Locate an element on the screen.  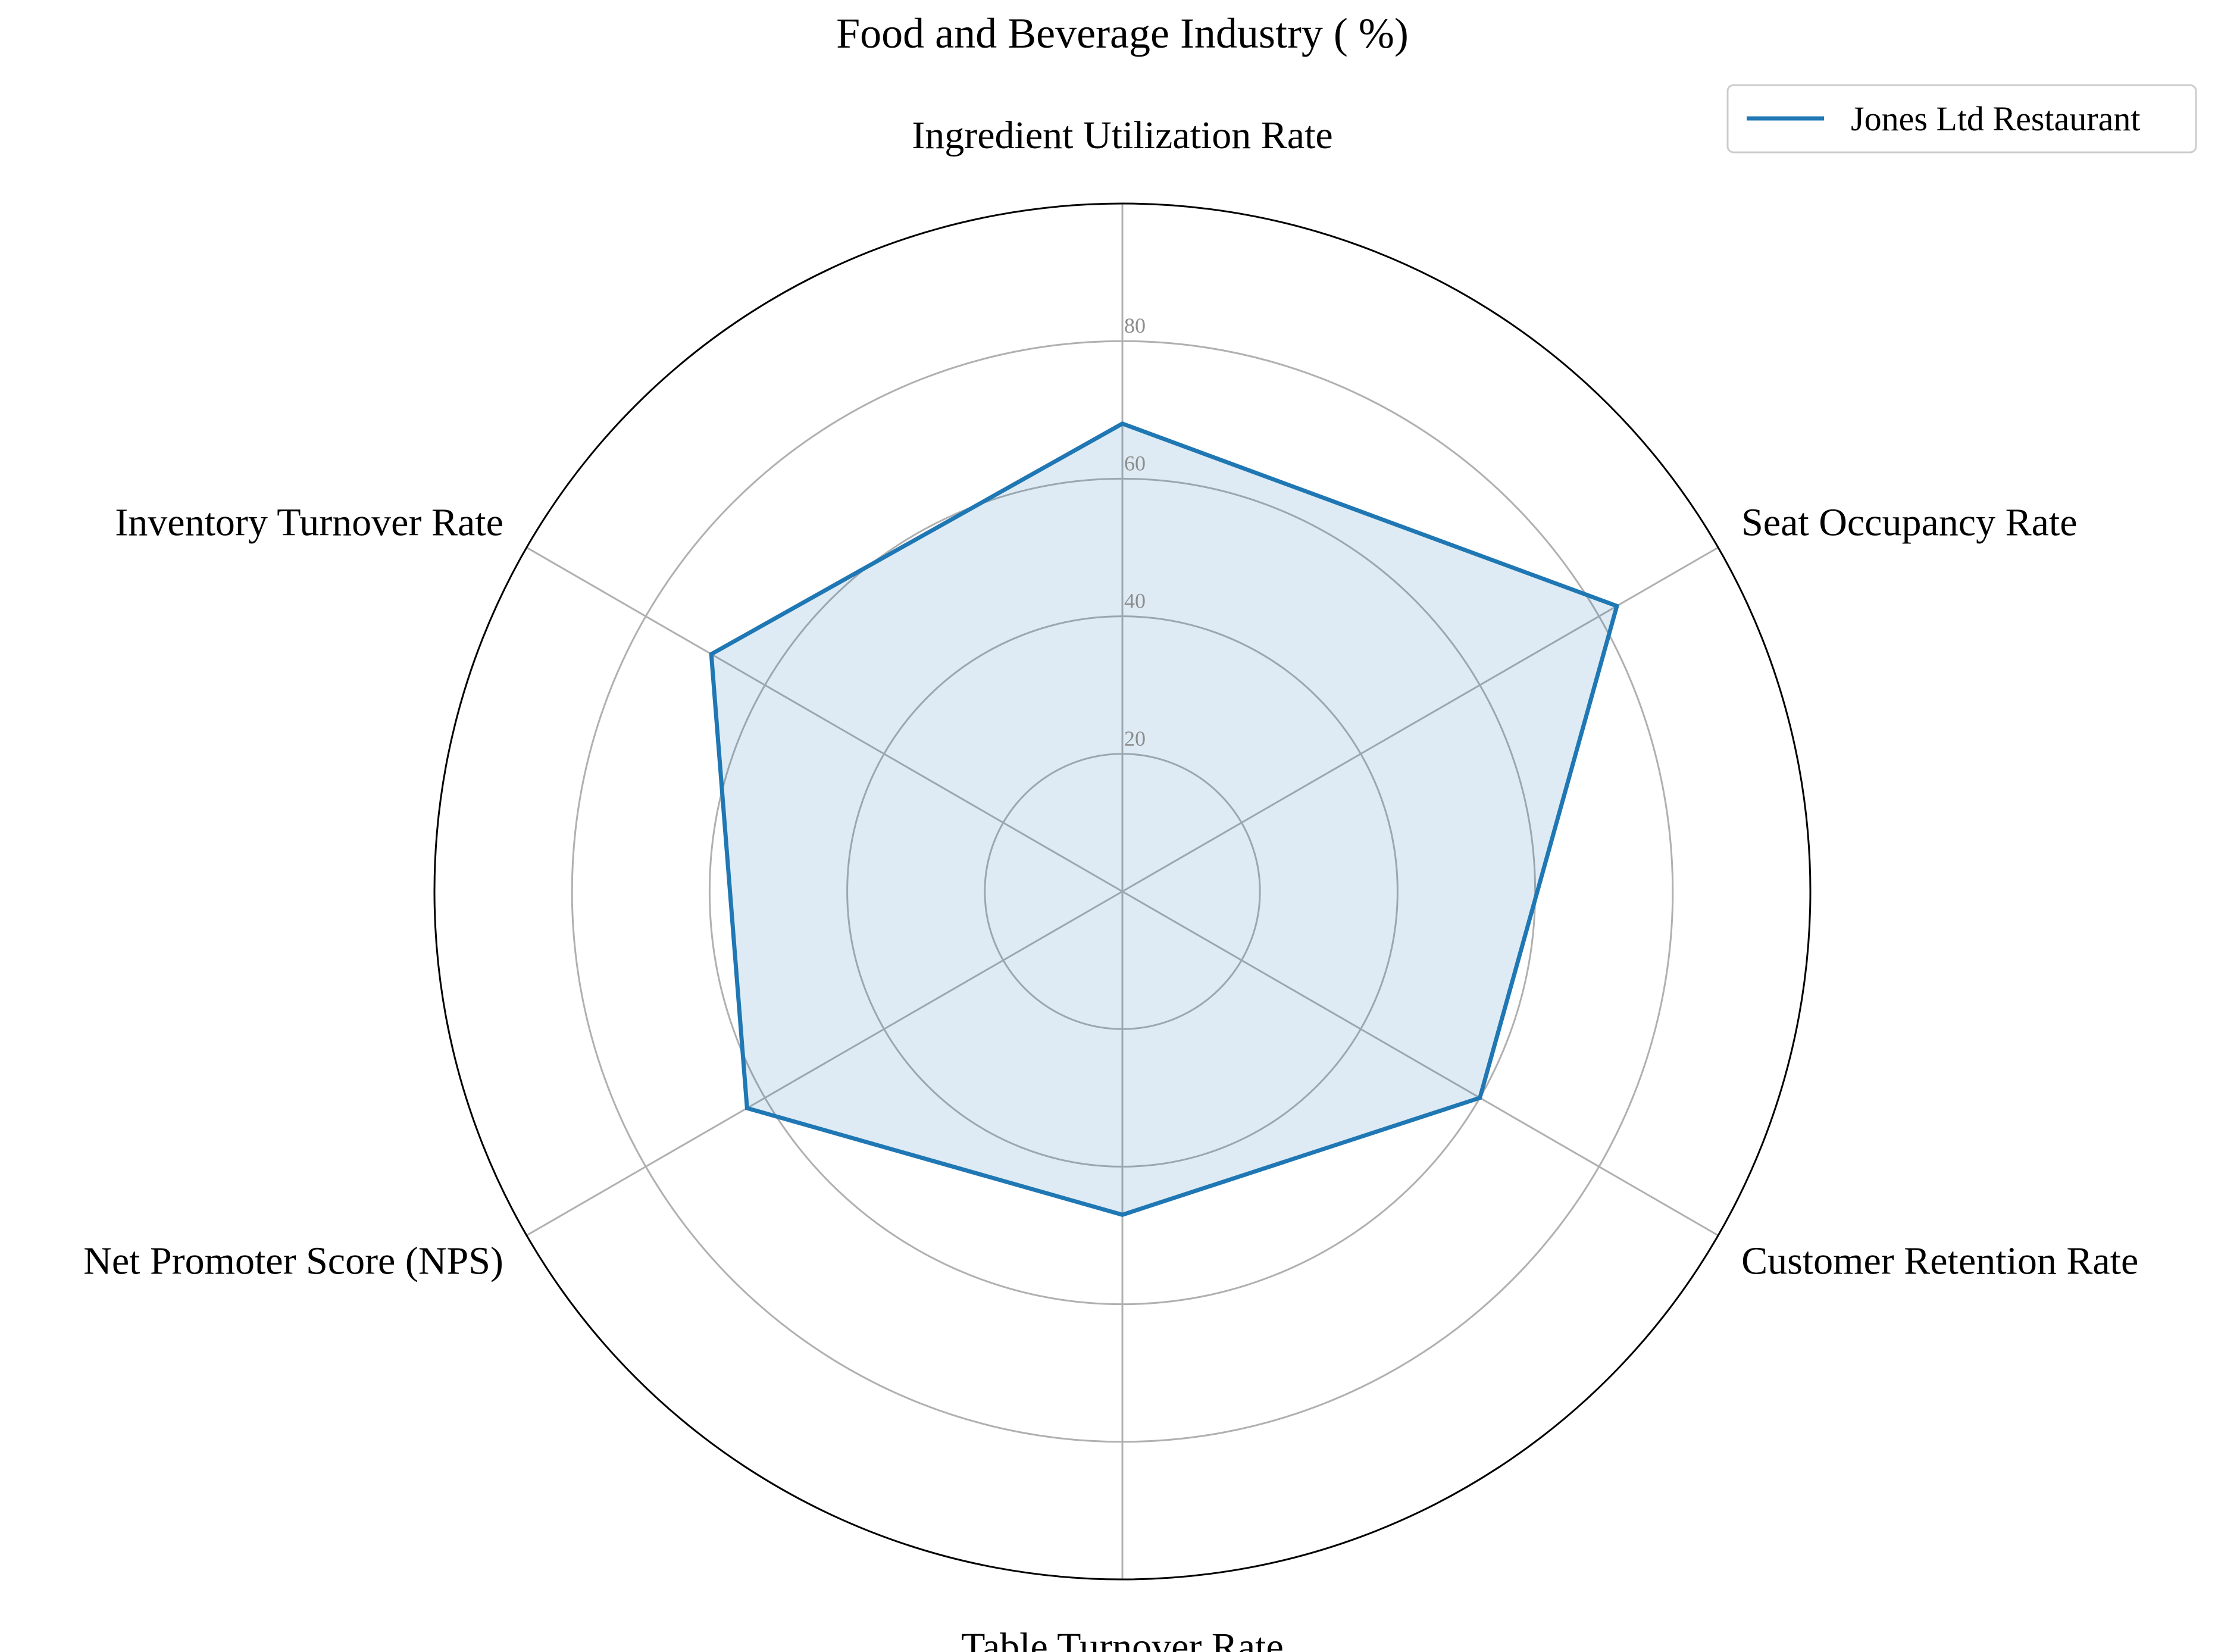
legend: Jones Ltd Restaurant is located at coordinates (1962, 119).